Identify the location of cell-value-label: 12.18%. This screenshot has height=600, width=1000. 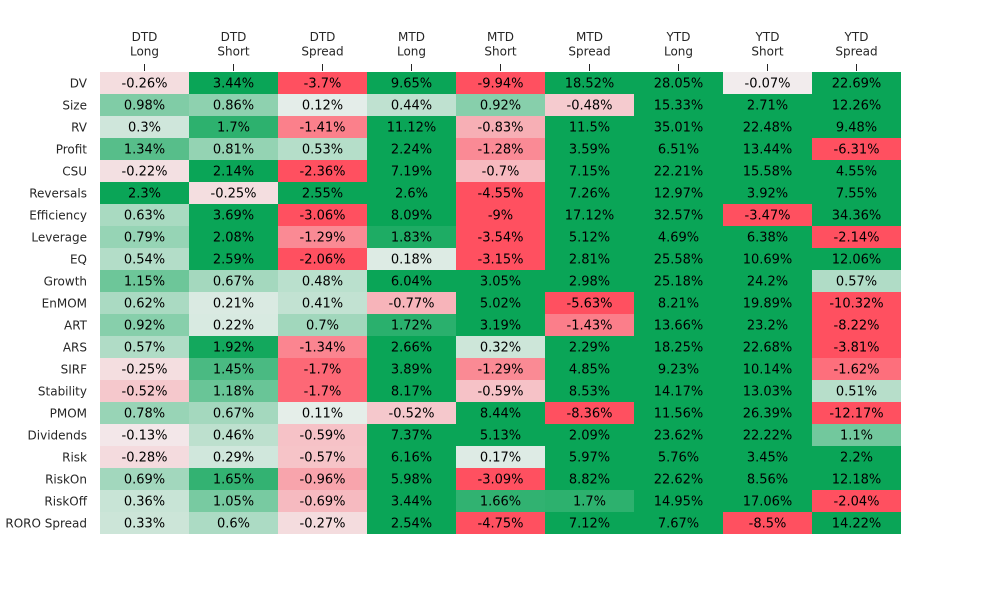
(857, 480).